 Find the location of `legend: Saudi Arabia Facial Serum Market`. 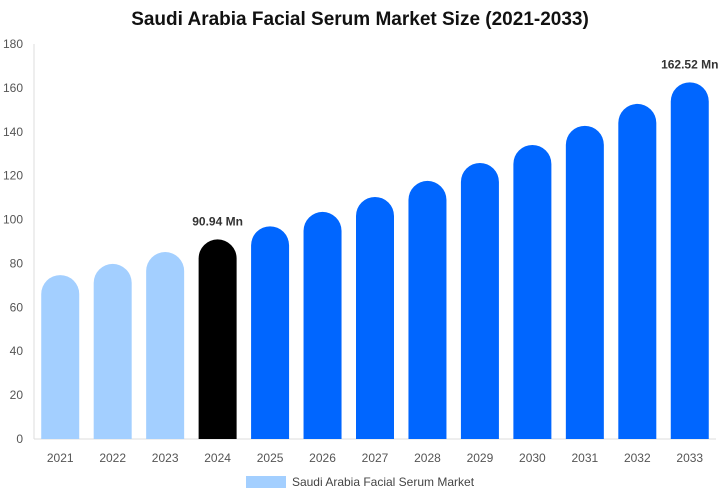

legend: Saudi Arabia Facial Serum Market is located at coordinates (360, 482).